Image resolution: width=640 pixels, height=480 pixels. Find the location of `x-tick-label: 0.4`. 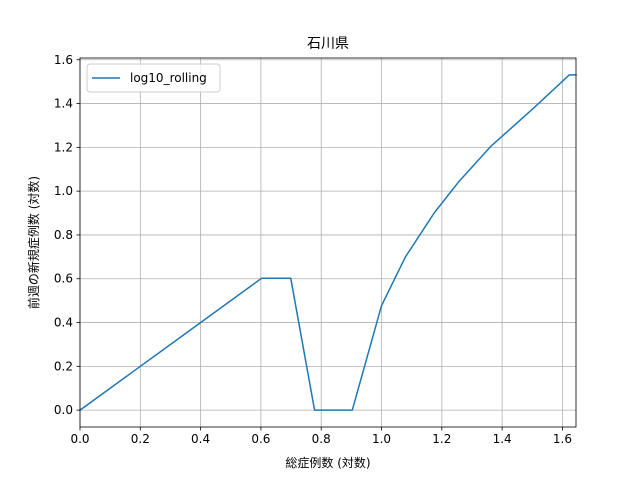

x-tick-label: 0.4 is located at coordinates (200, 439).